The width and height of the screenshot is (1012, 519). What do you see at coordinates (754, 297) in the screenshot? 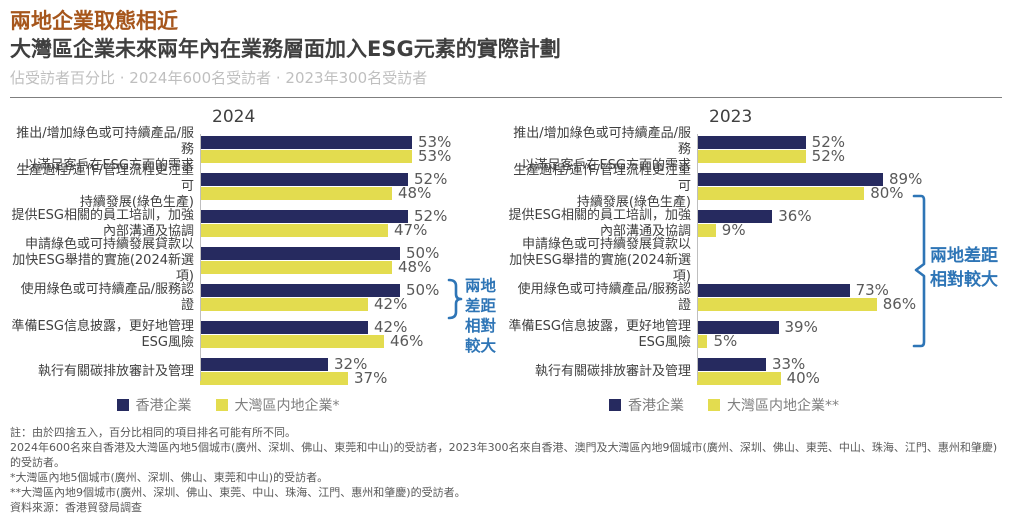
I see `chart-row: 使用綠色或可持續產品/服務認證 73% 86%` at bounding box center [754, 297].